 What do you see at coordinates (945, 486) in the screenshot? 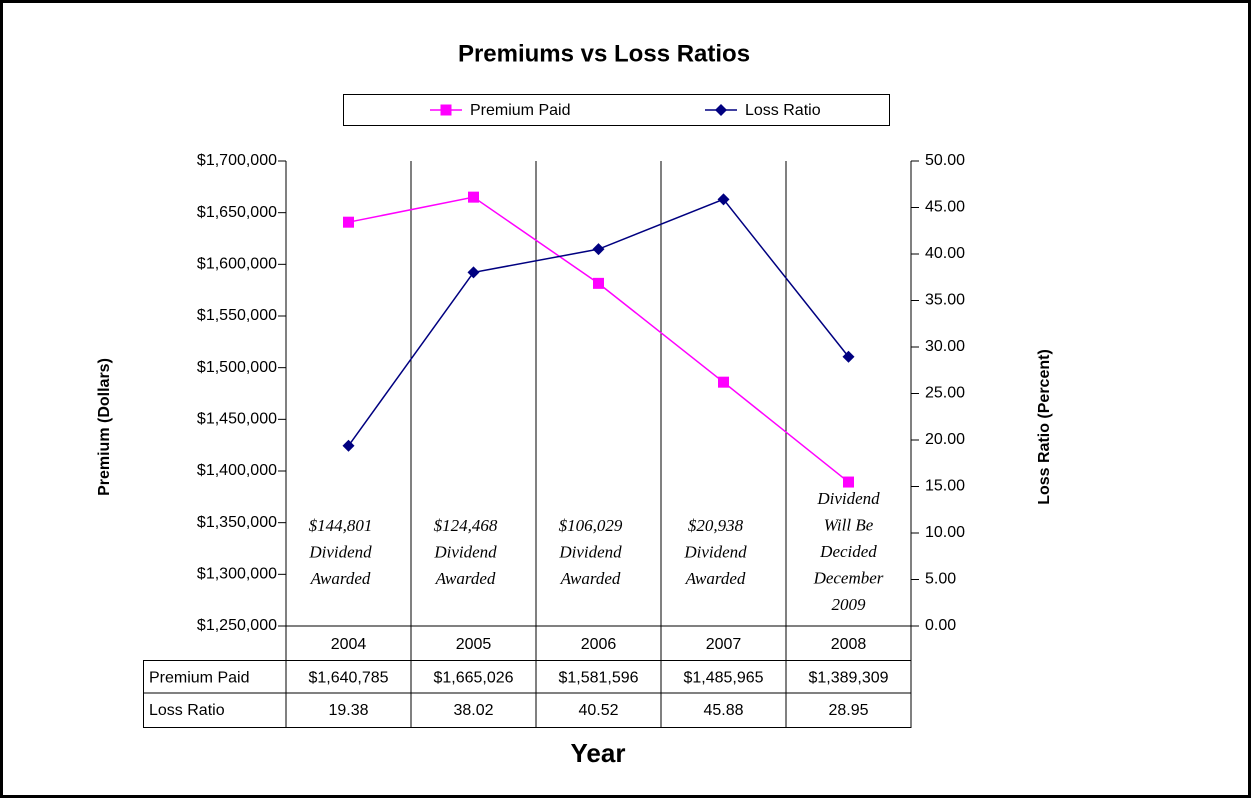
I see `y2-tick-label: 15.00` at bounding box center [945, 486].